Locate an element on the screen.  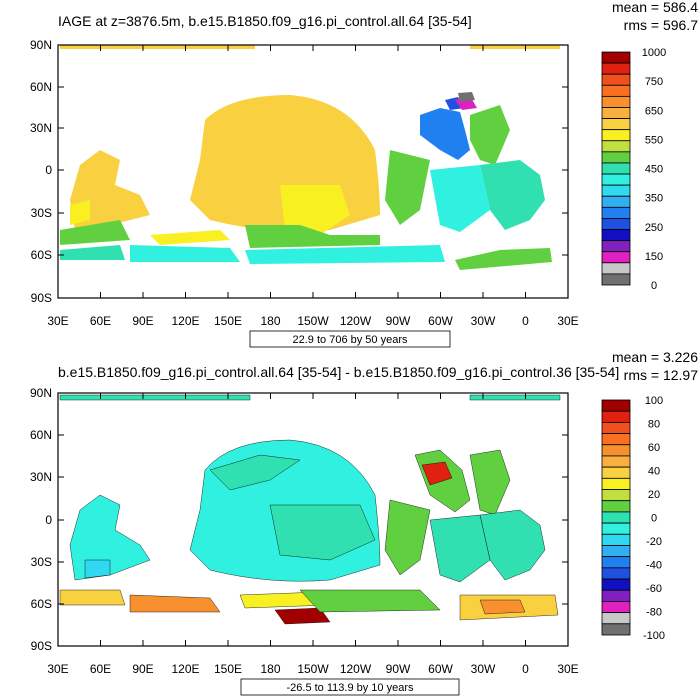
x-tick-label: 60E is located at coordinates (100, 321).